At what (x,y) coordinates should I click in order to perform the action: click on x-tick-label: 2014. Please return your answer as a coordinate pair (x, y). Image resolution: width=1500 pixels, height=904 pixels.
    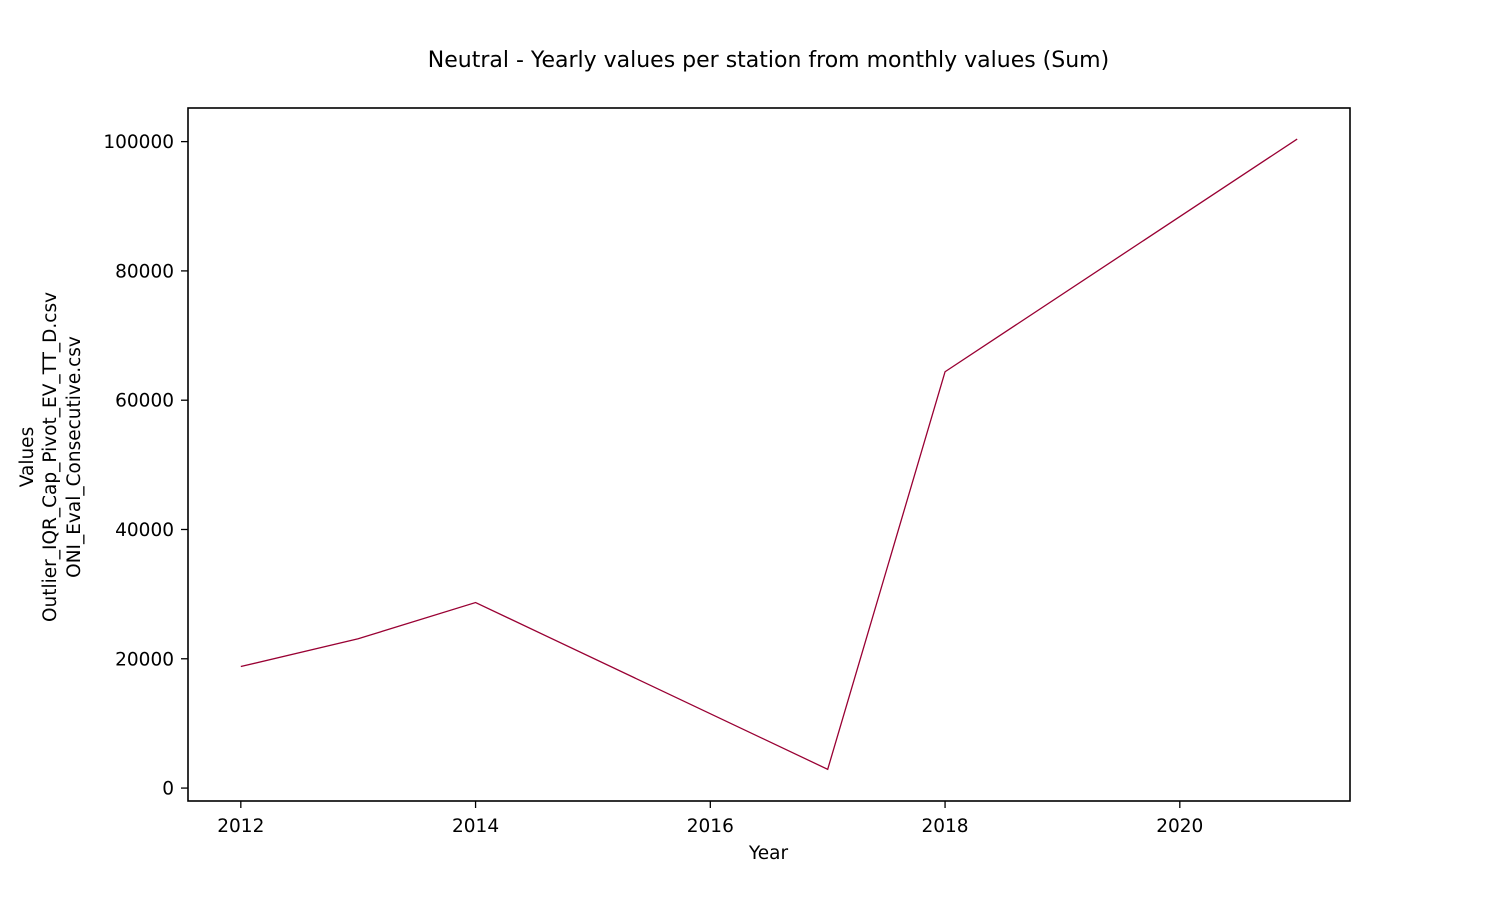
    Looking at the image, I should click on (475, 826).